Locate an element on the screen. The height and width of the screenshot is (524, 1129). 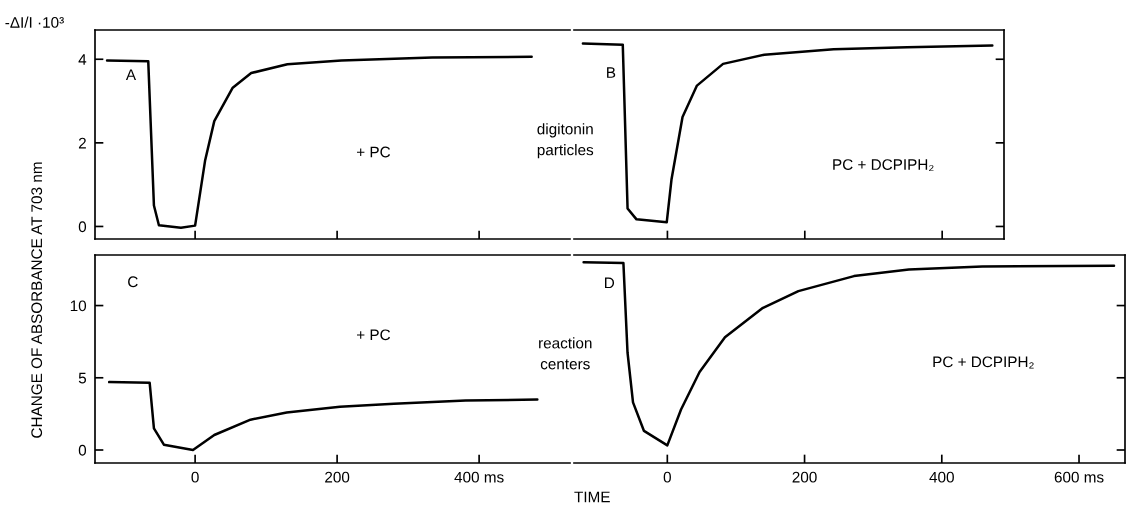
line-series is located at coordinates (323, 416).